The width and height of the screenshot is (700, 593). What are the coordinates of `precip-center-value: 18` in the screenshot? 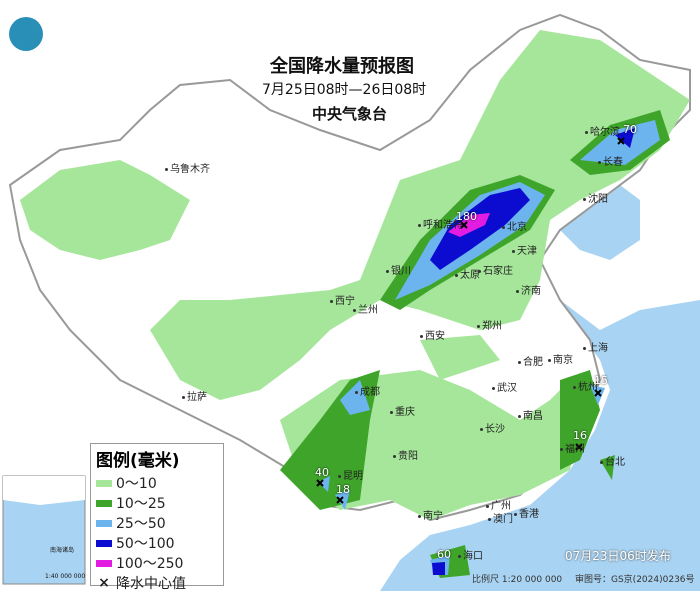 It's located at (343, 489).